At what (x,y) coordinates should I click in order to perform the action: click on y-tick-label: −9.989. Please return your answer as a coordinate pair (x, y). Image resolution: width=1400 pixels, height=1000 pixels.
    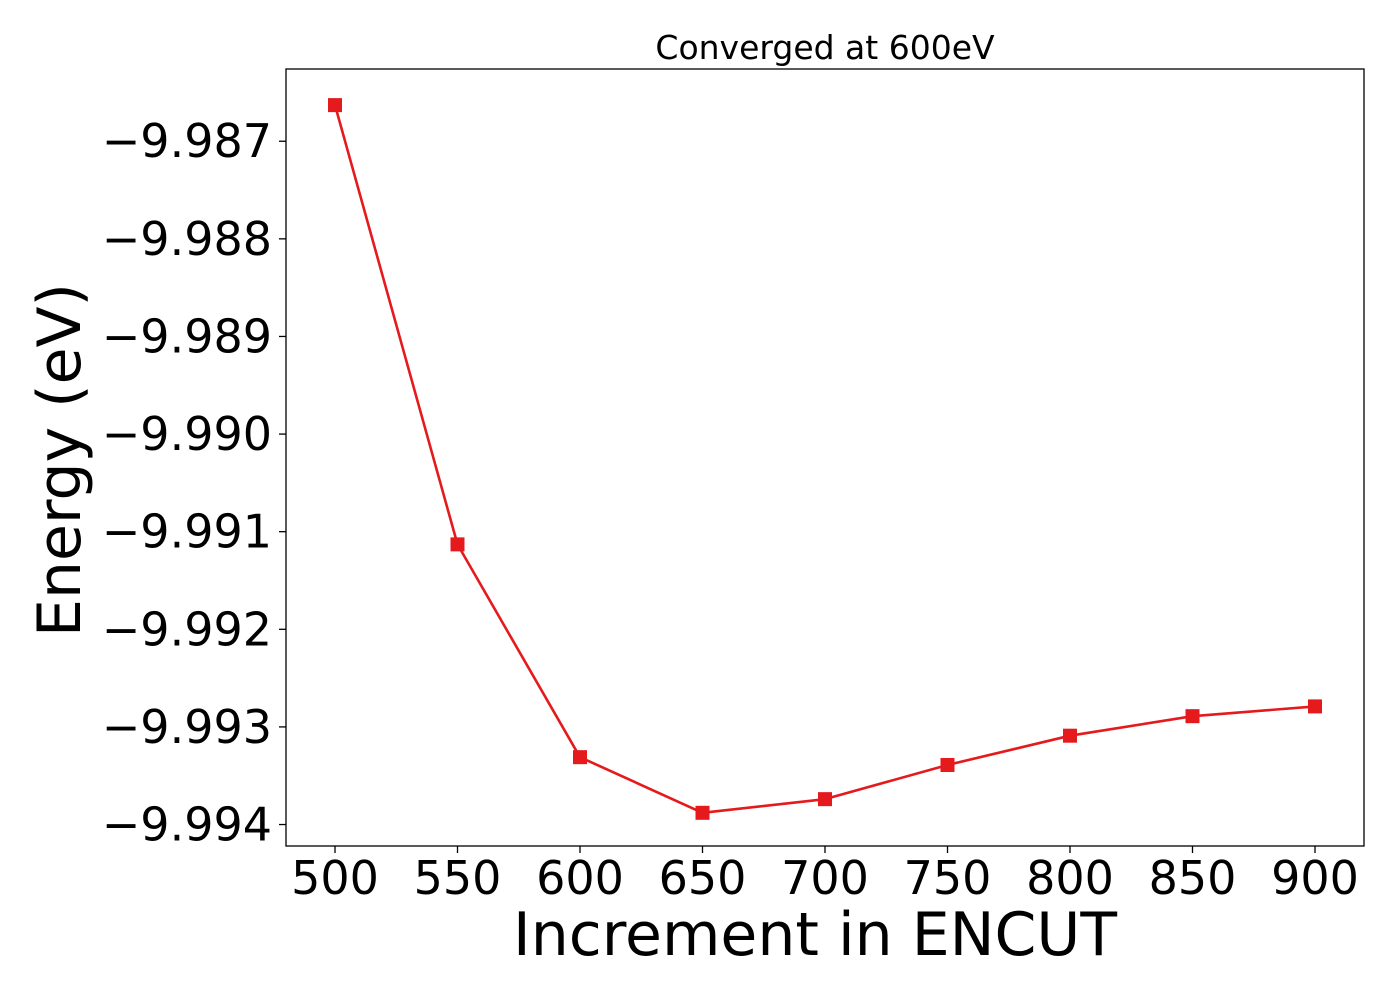
    Looking at the image, I should click on (187, 336).